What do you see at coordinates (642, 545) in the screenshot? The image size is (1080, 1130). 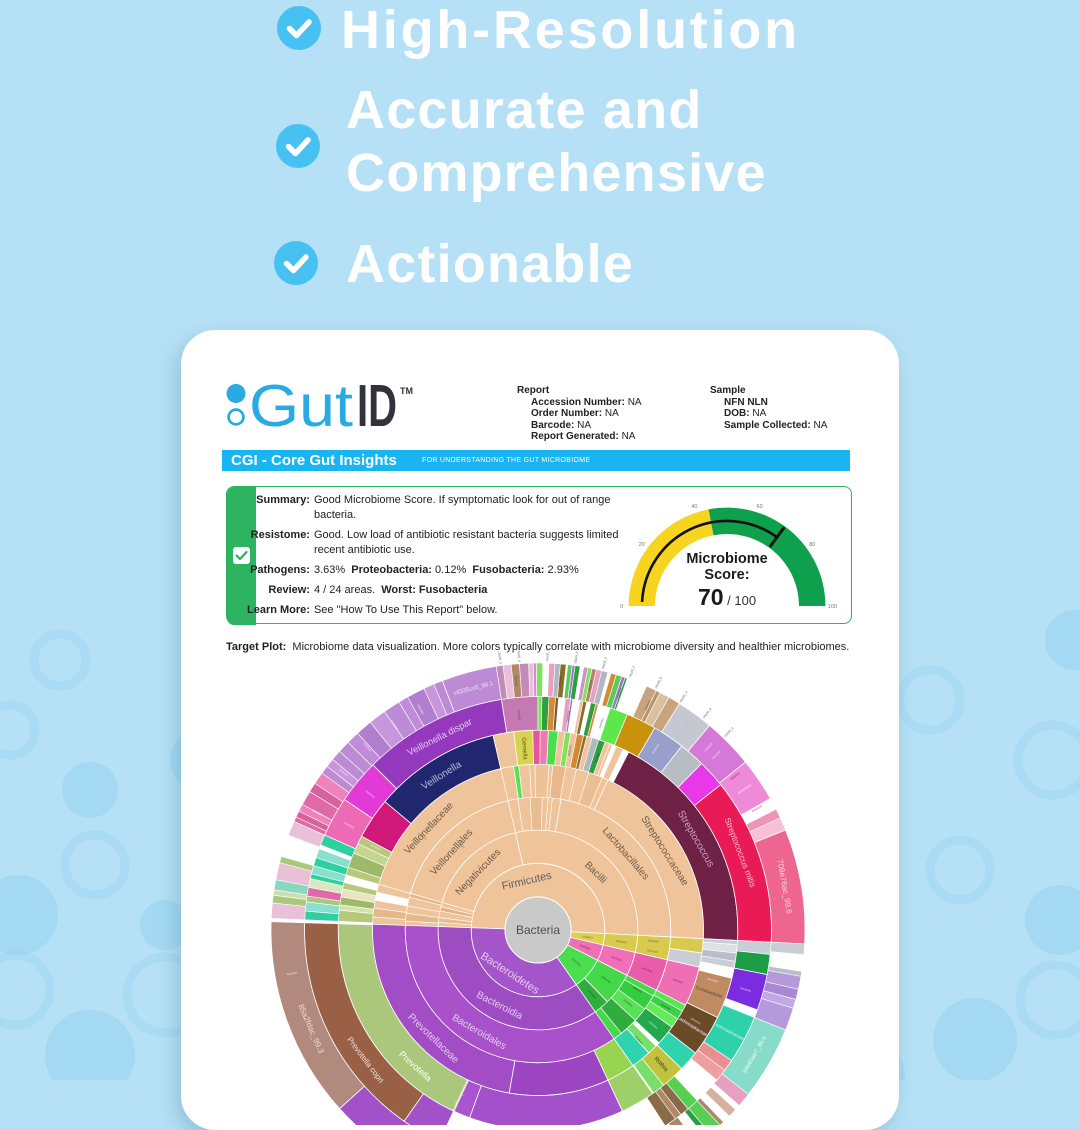 I see `svg-text: 20` at bounding box center [642, 545].